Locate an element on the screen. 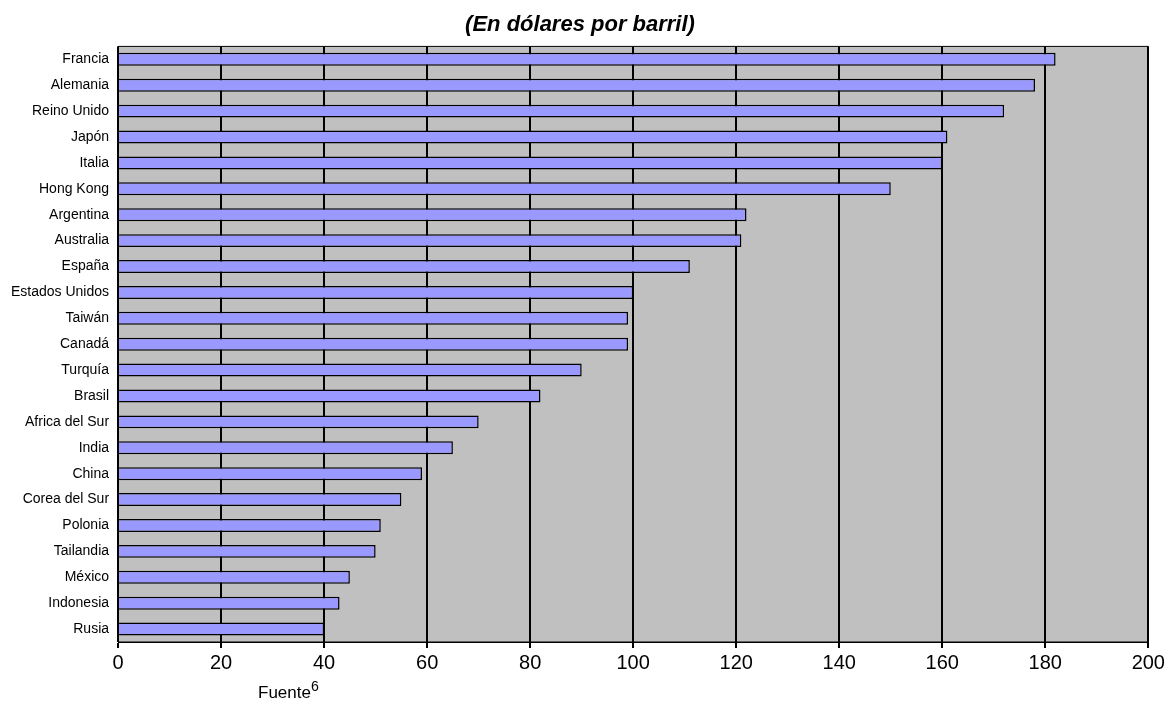  y-tick-label: Africa del Sur is located at coordinates (67, 420).